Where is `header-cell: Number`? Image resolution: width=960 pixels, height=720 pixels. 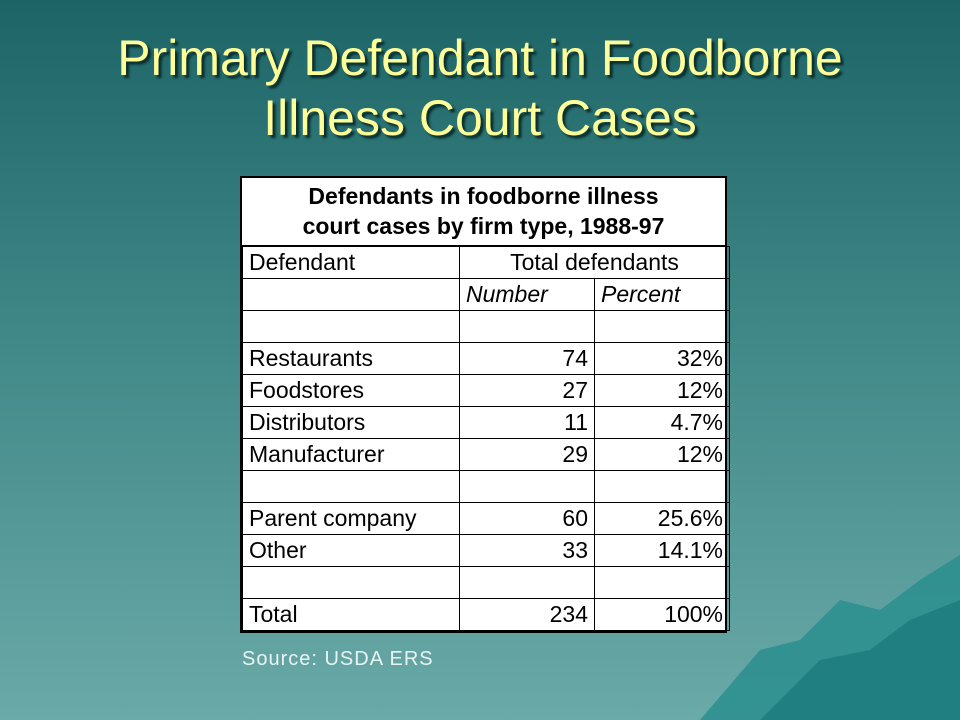
header-cell: Number is located at coordinates (527, 294).